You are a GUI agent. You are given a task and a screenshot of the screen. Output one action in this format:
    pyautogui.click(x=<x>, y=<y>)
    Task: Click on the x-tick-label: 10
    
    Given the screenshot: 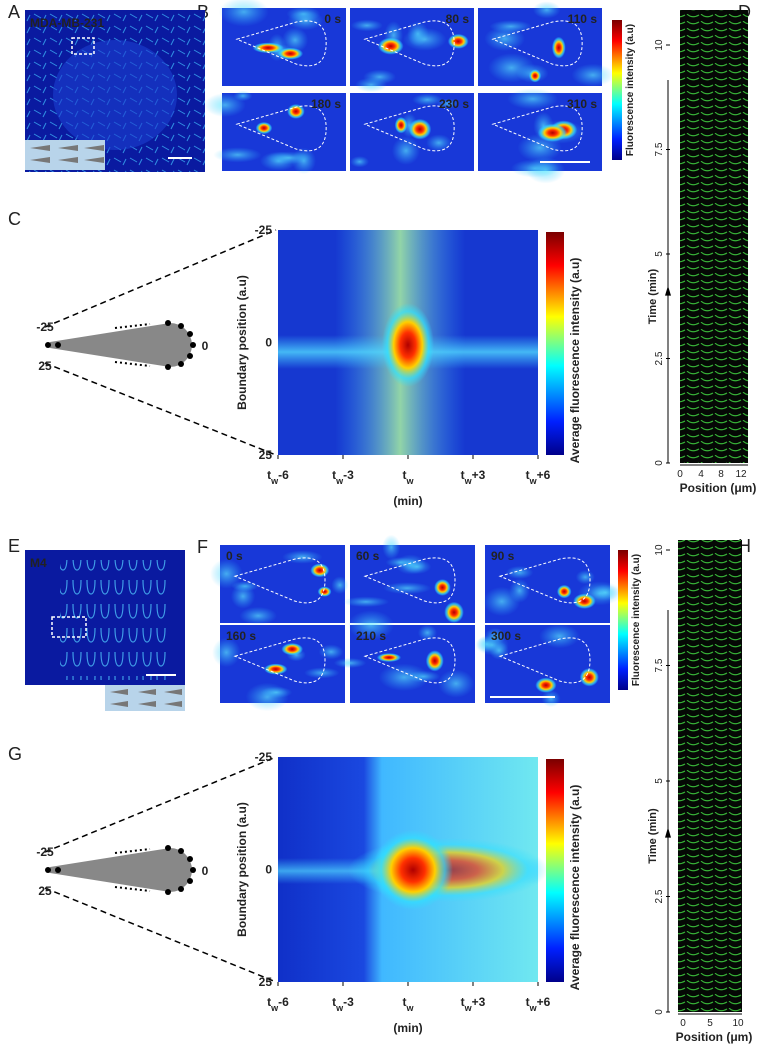 What is the action you would take?
    pyautogui.click(x=738, y=1023)
    